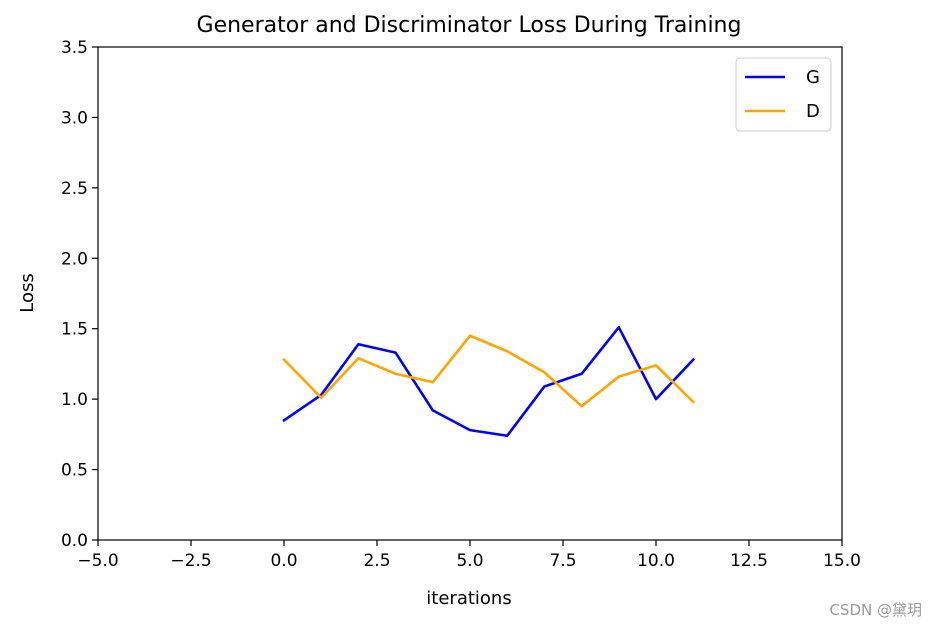 The width and height of the screenshot is (928, 626). Describe the element at coordinates (74, 259) in the screenshot. I see `y-tick-label: 2.0` at that location.